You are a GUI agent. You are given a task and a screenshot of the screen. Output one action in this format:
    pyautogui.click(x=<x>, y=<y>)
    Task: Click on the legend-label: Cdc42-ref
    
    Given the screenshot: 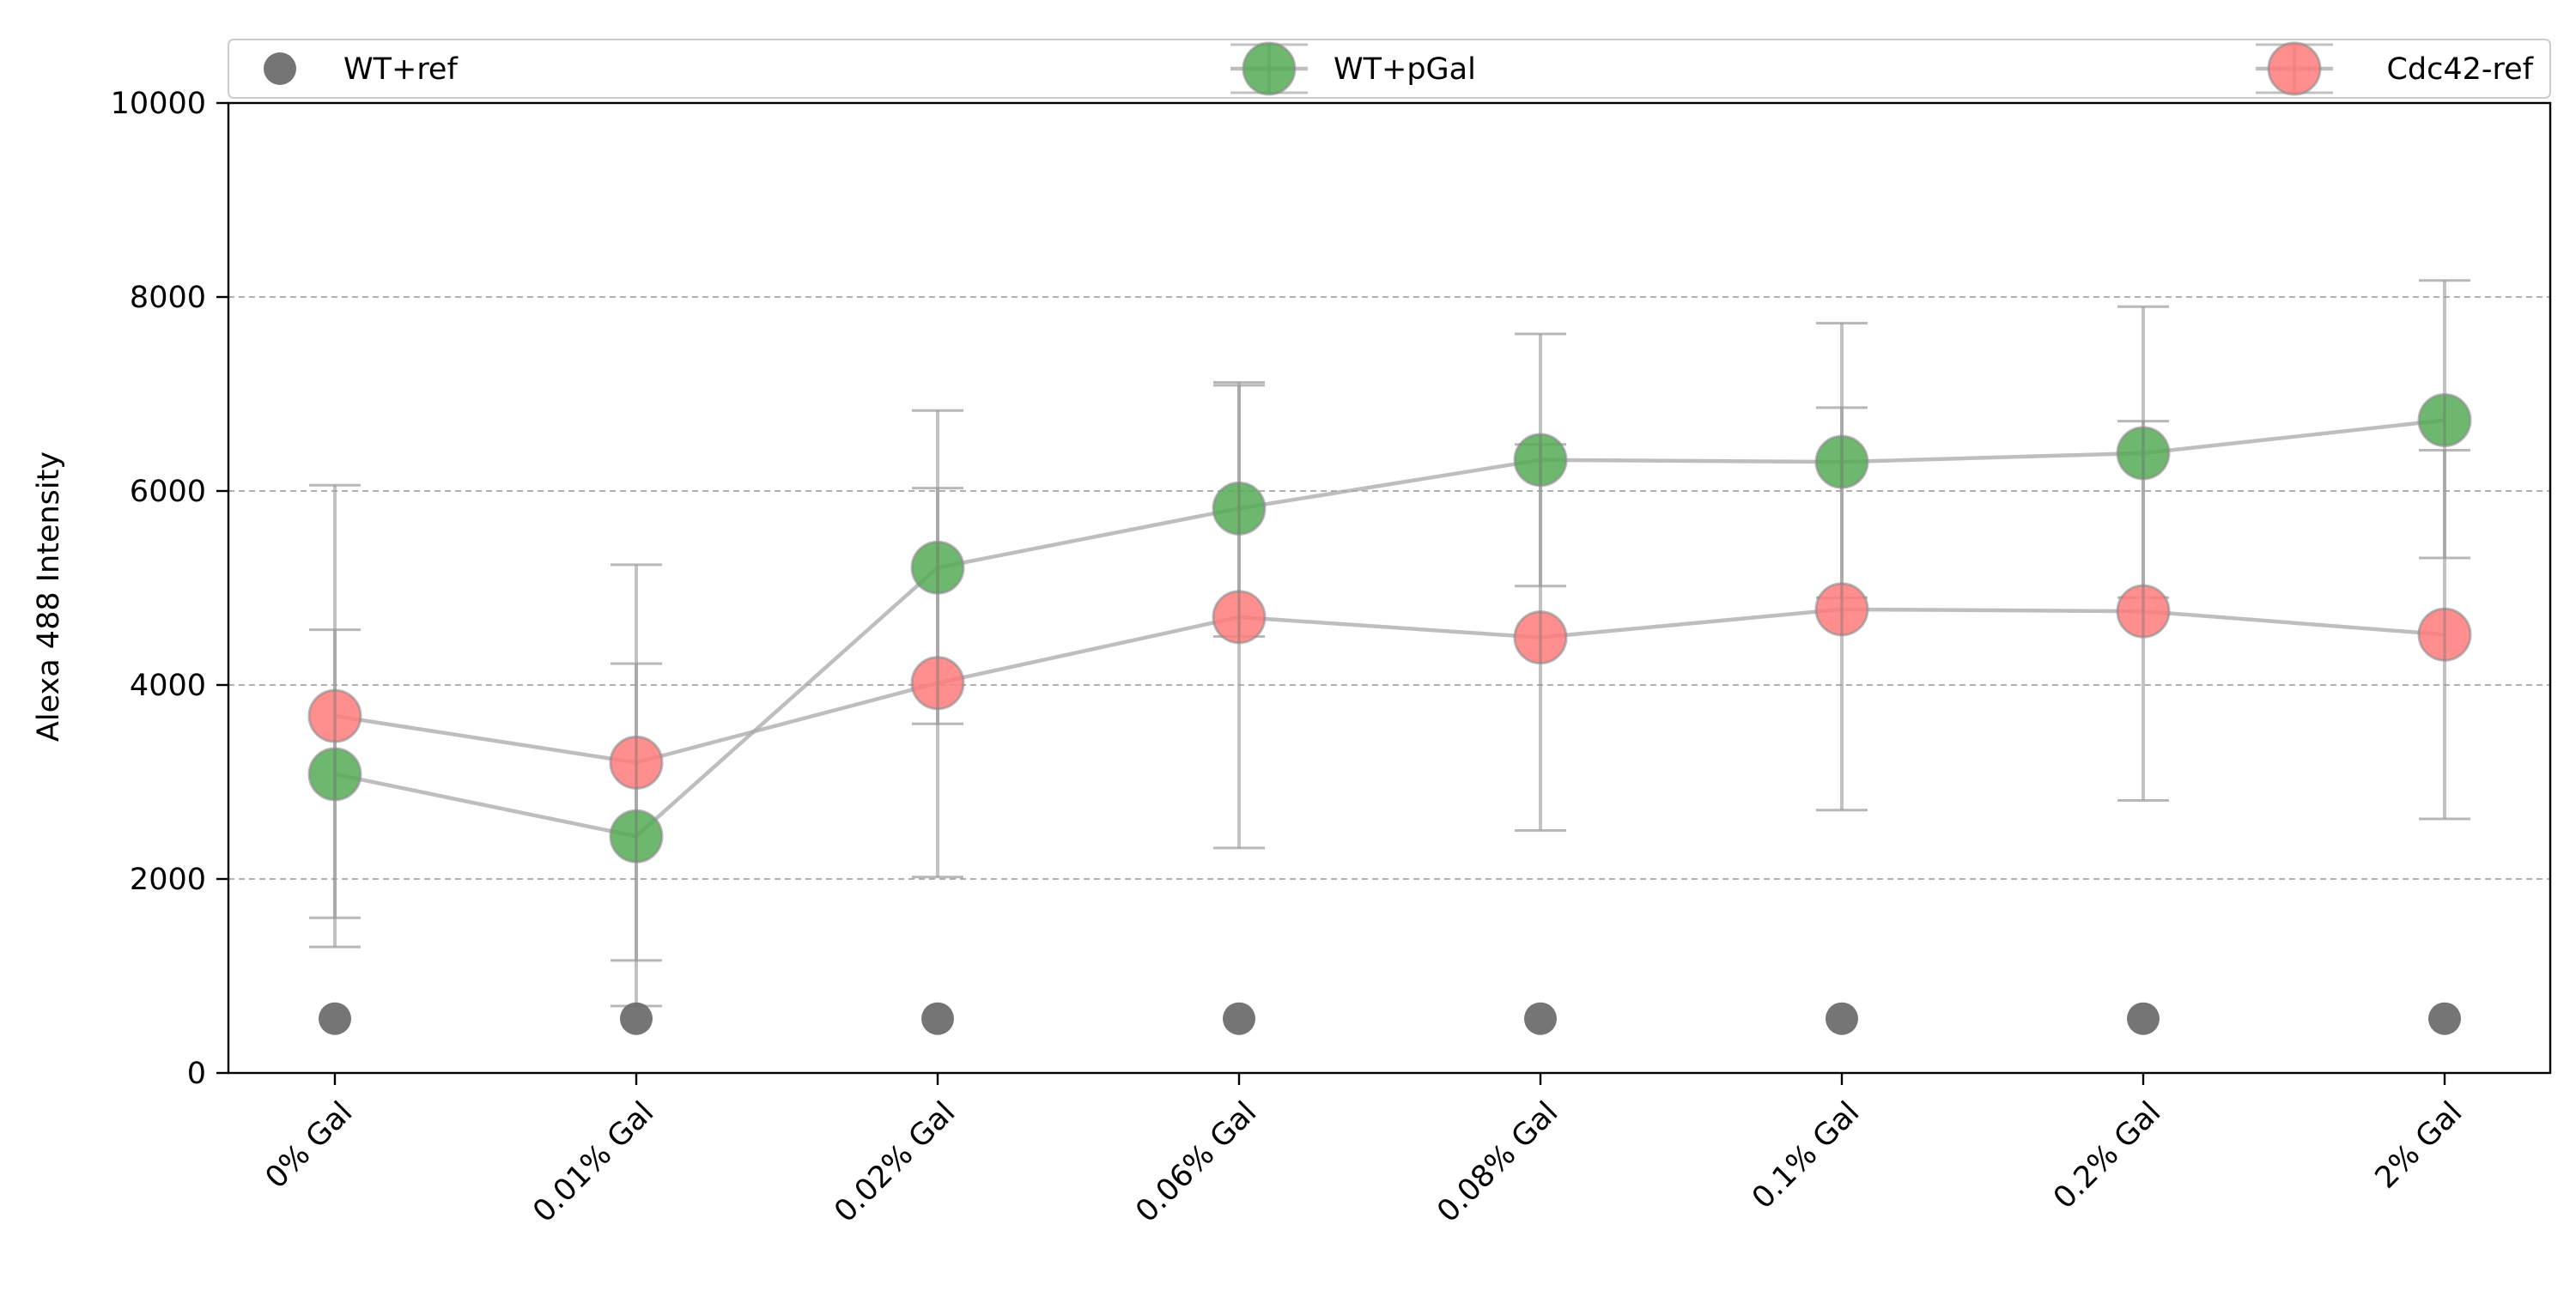 What is the action you would take?
    pyautogui.click(x=2459, y=70)
    